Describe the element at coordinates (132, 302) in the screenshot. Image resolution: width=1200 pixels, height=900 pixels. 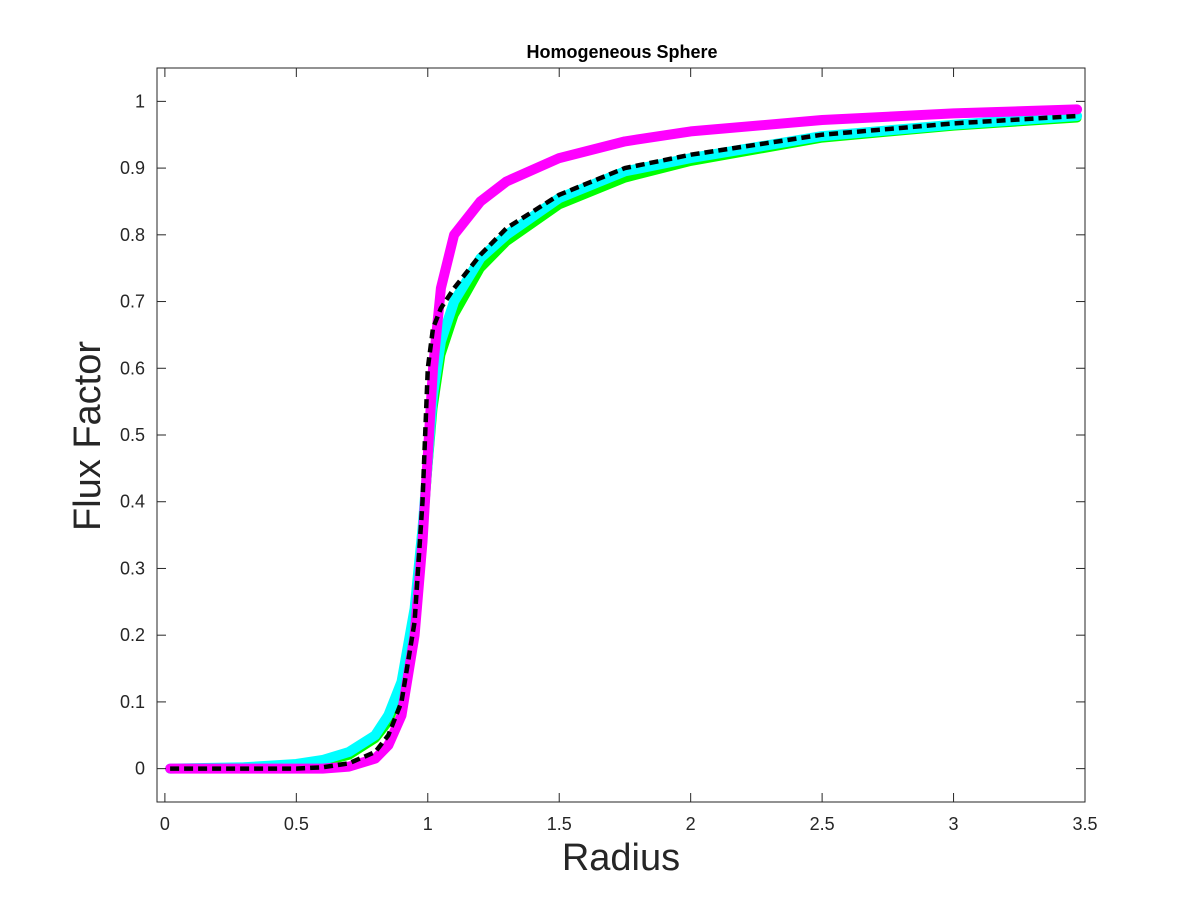
I see `y-tick-label: 0.7` at that location.